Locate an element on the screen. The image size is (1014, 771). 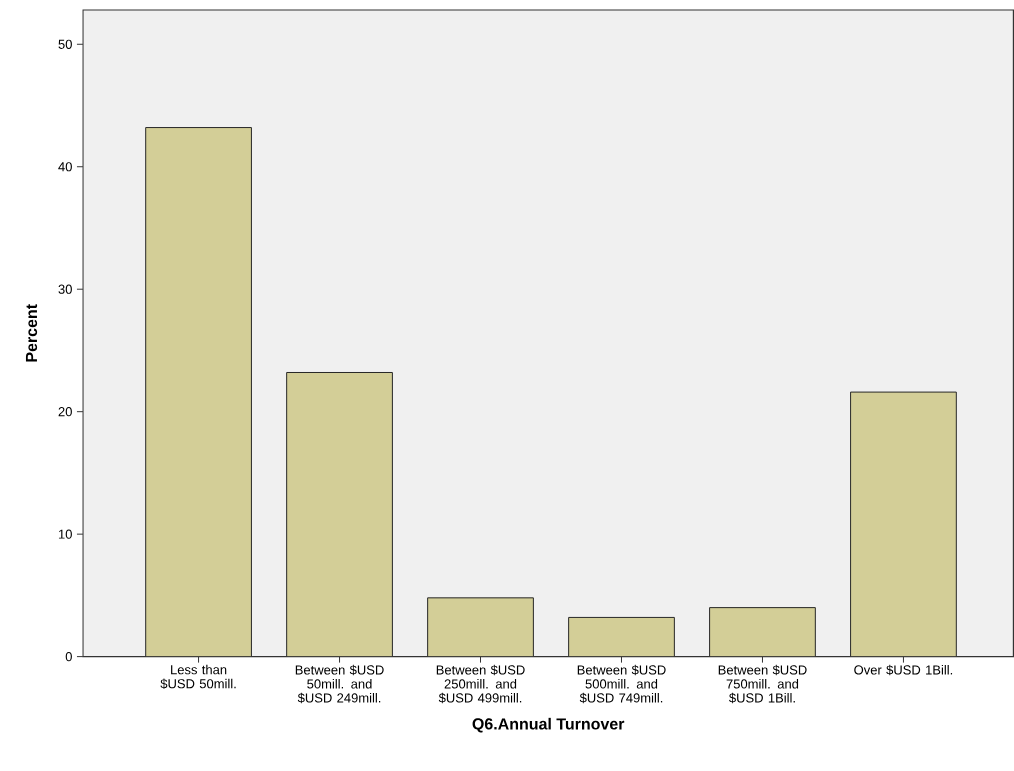
y-tick-label: 10 is located at coordinates (65, 534).